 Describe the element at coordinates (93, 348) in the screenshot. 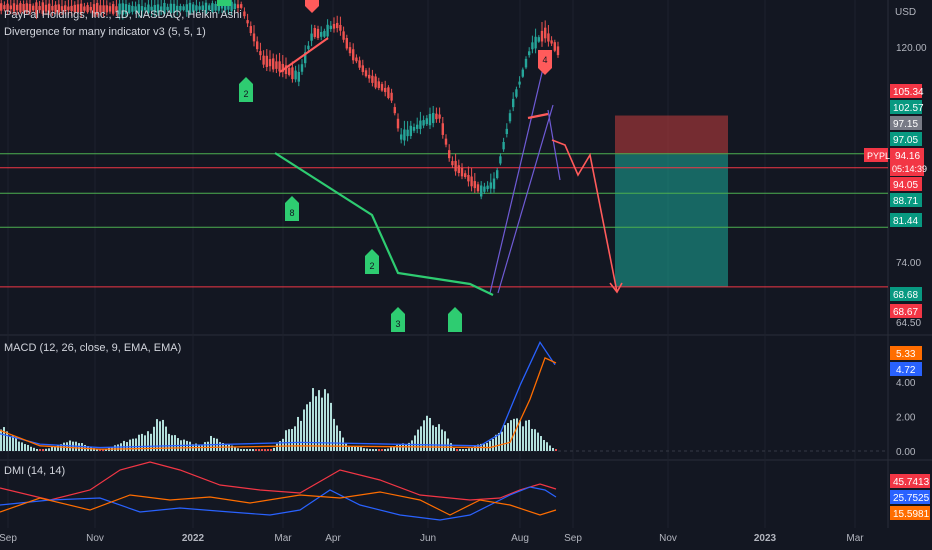

I see `macd-legend: MACD (12, 26, close, 9, EMA, EMA)` at that location.